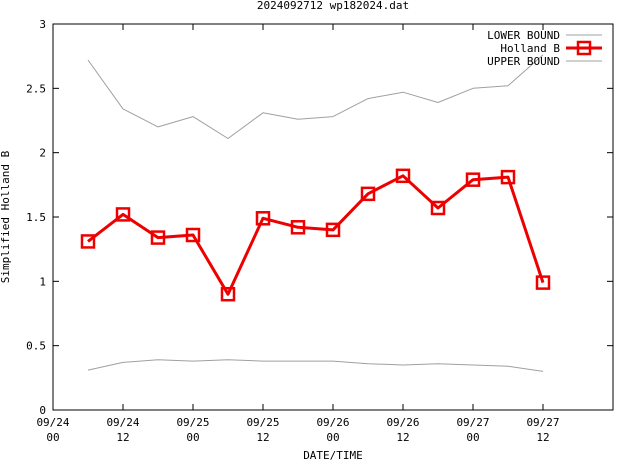 The height and width of the screenshot is (460, 630). Describe the element at coordinates (584, 48) in the screenshot. I see `legend-marker` at that location.